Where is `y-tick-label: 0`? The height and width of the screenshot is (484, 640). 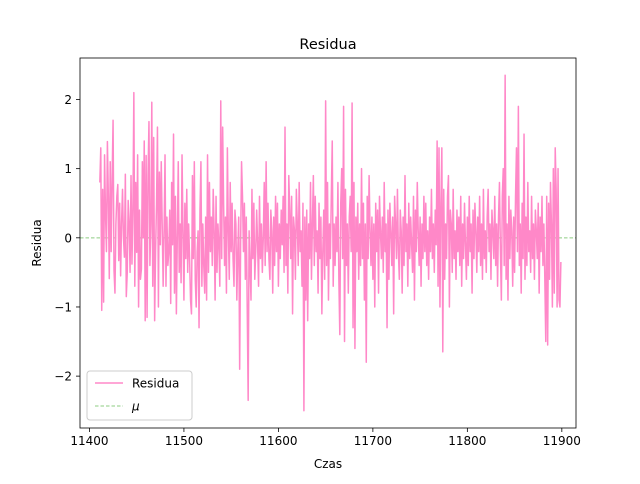 y-tick-label: 0 is located at coordinates (68, 238).